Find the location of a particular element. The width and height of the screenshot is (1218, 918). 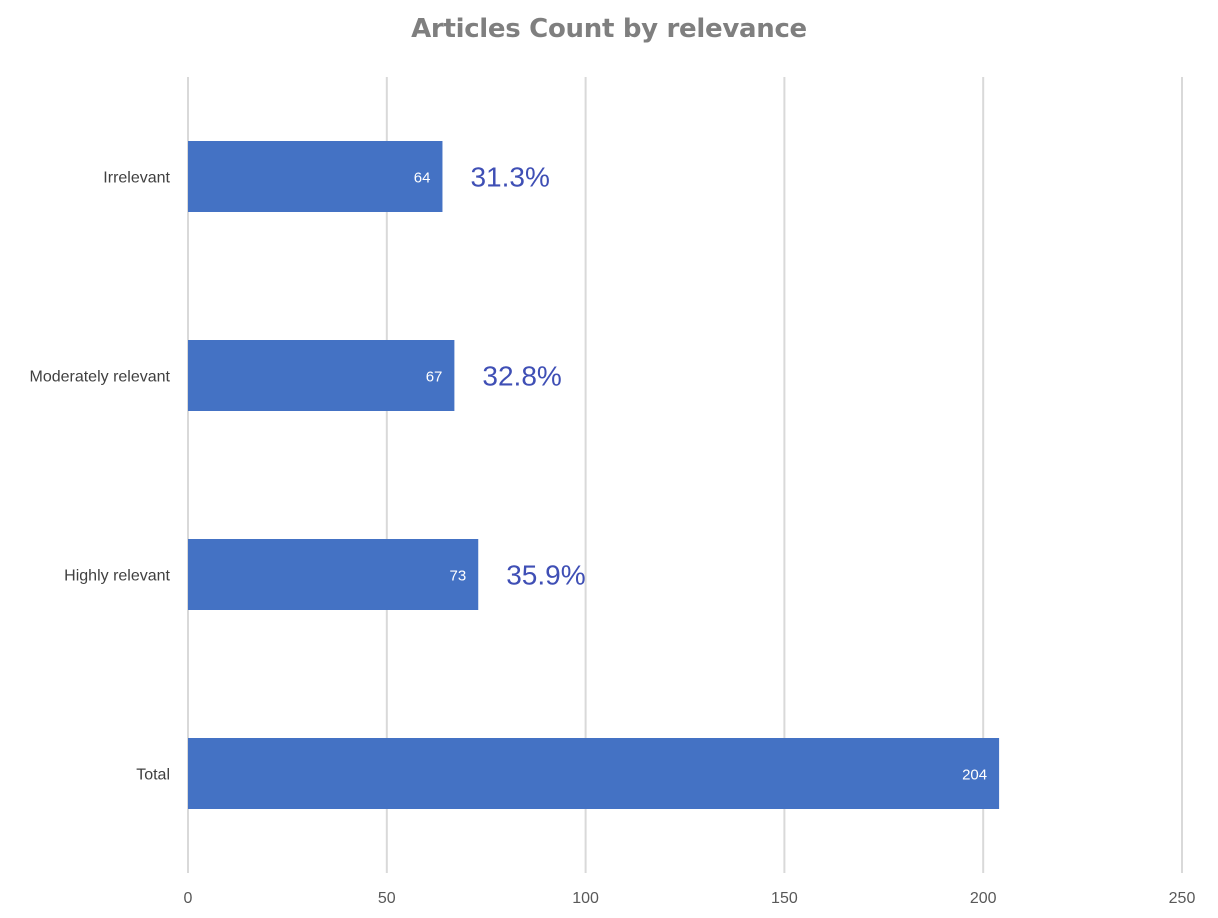

percentage-annotation: 31.3% is located at coordinates (509, 177).